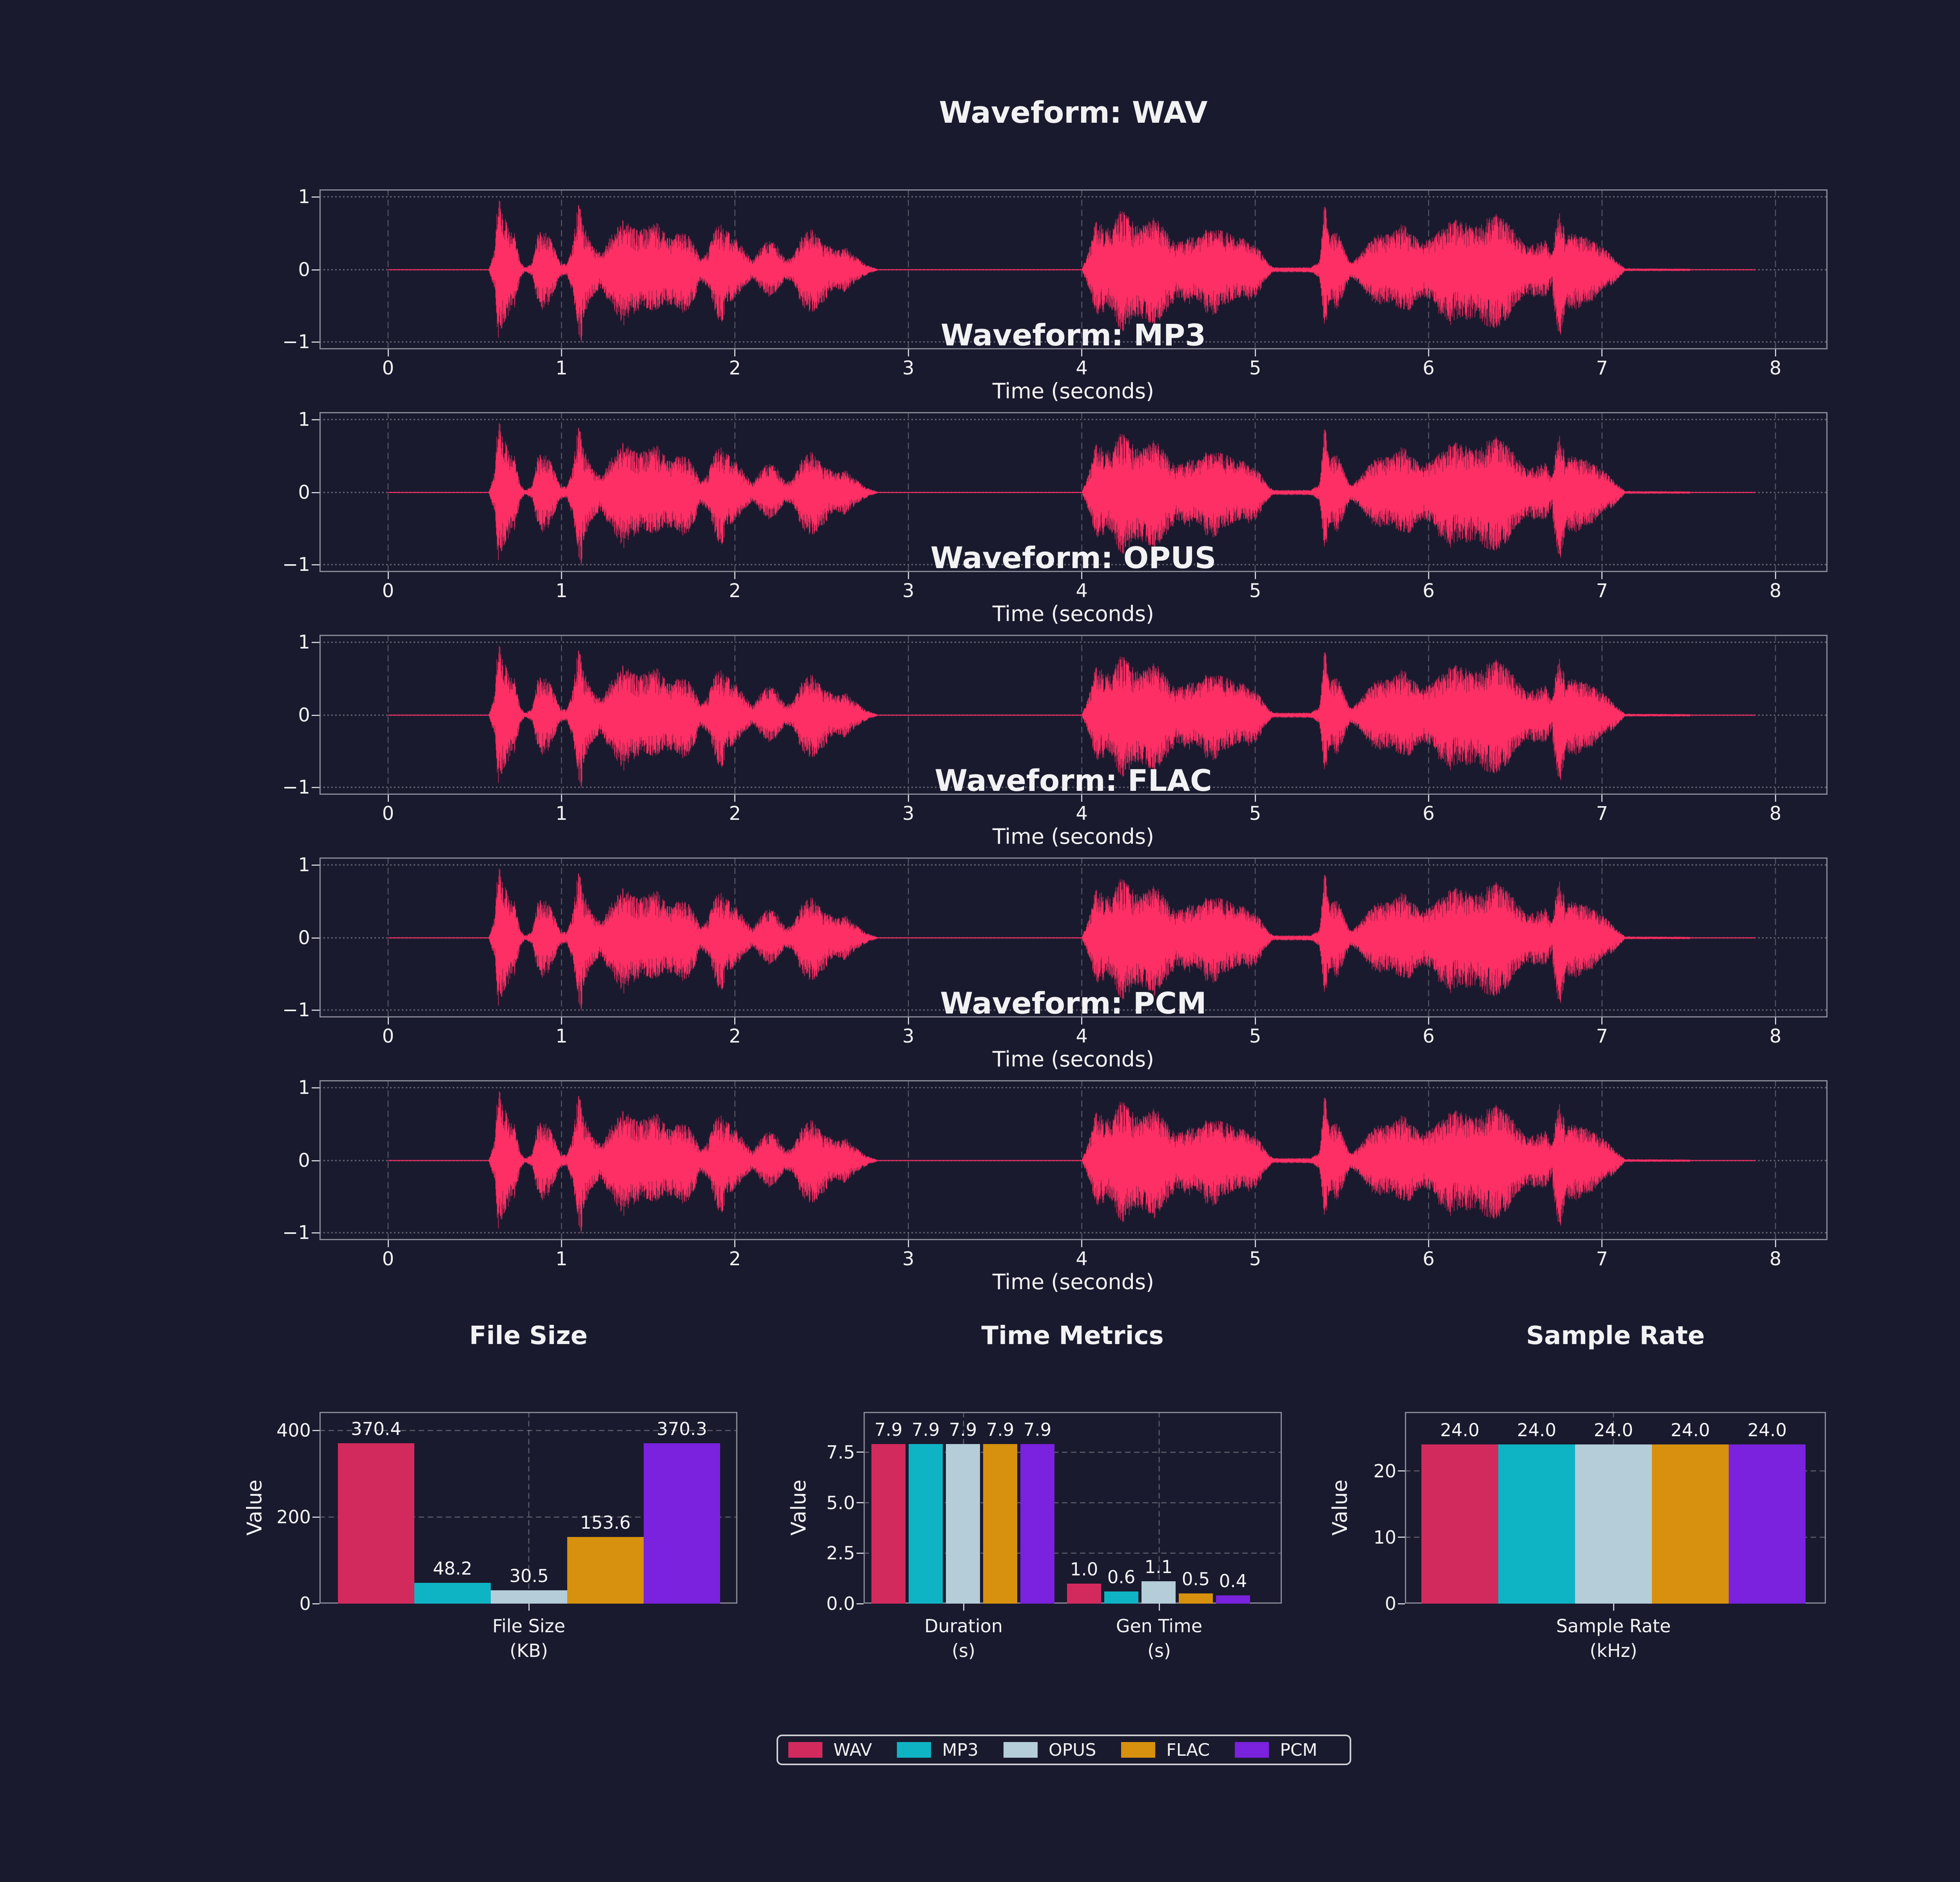 The height and width of the screenshot is (1882, 1960). I want to click on waveform-title-wav: Waveform: WAV, so click(1073, 112).